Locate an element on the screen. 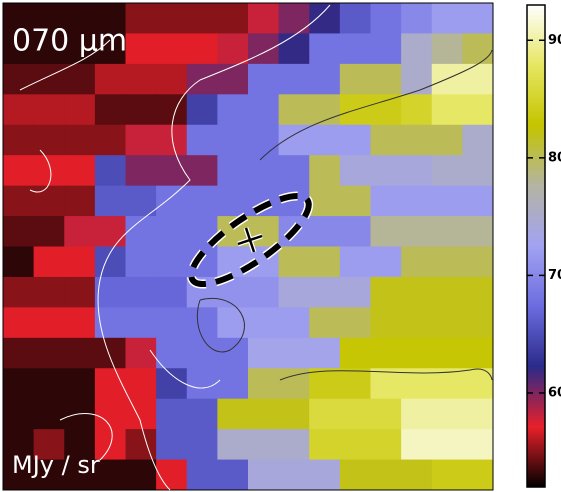 This screenshot has width=561, height=492. colorbar-tick-label: 80 is located at coordinates (554, 157).